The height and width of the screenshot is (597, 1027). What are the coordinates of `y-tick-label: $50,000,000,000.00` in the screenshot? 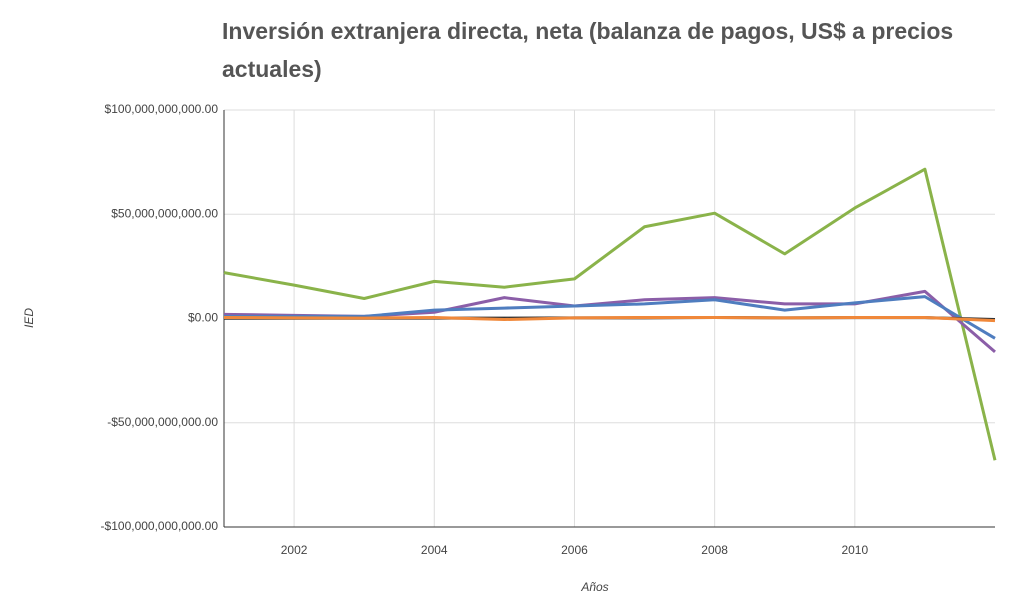 It's located at (164, 213).